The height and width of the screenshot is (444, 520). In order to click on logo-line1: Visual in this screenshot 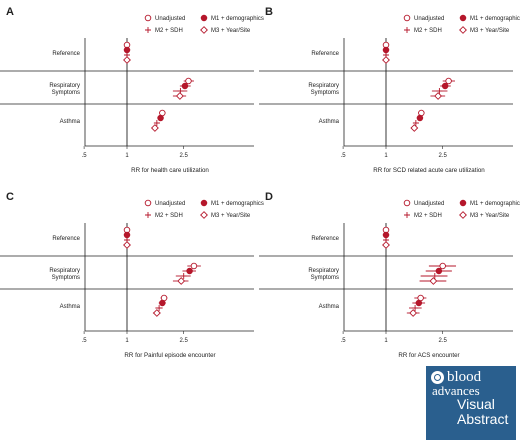, I will do `click(476, 404)`.